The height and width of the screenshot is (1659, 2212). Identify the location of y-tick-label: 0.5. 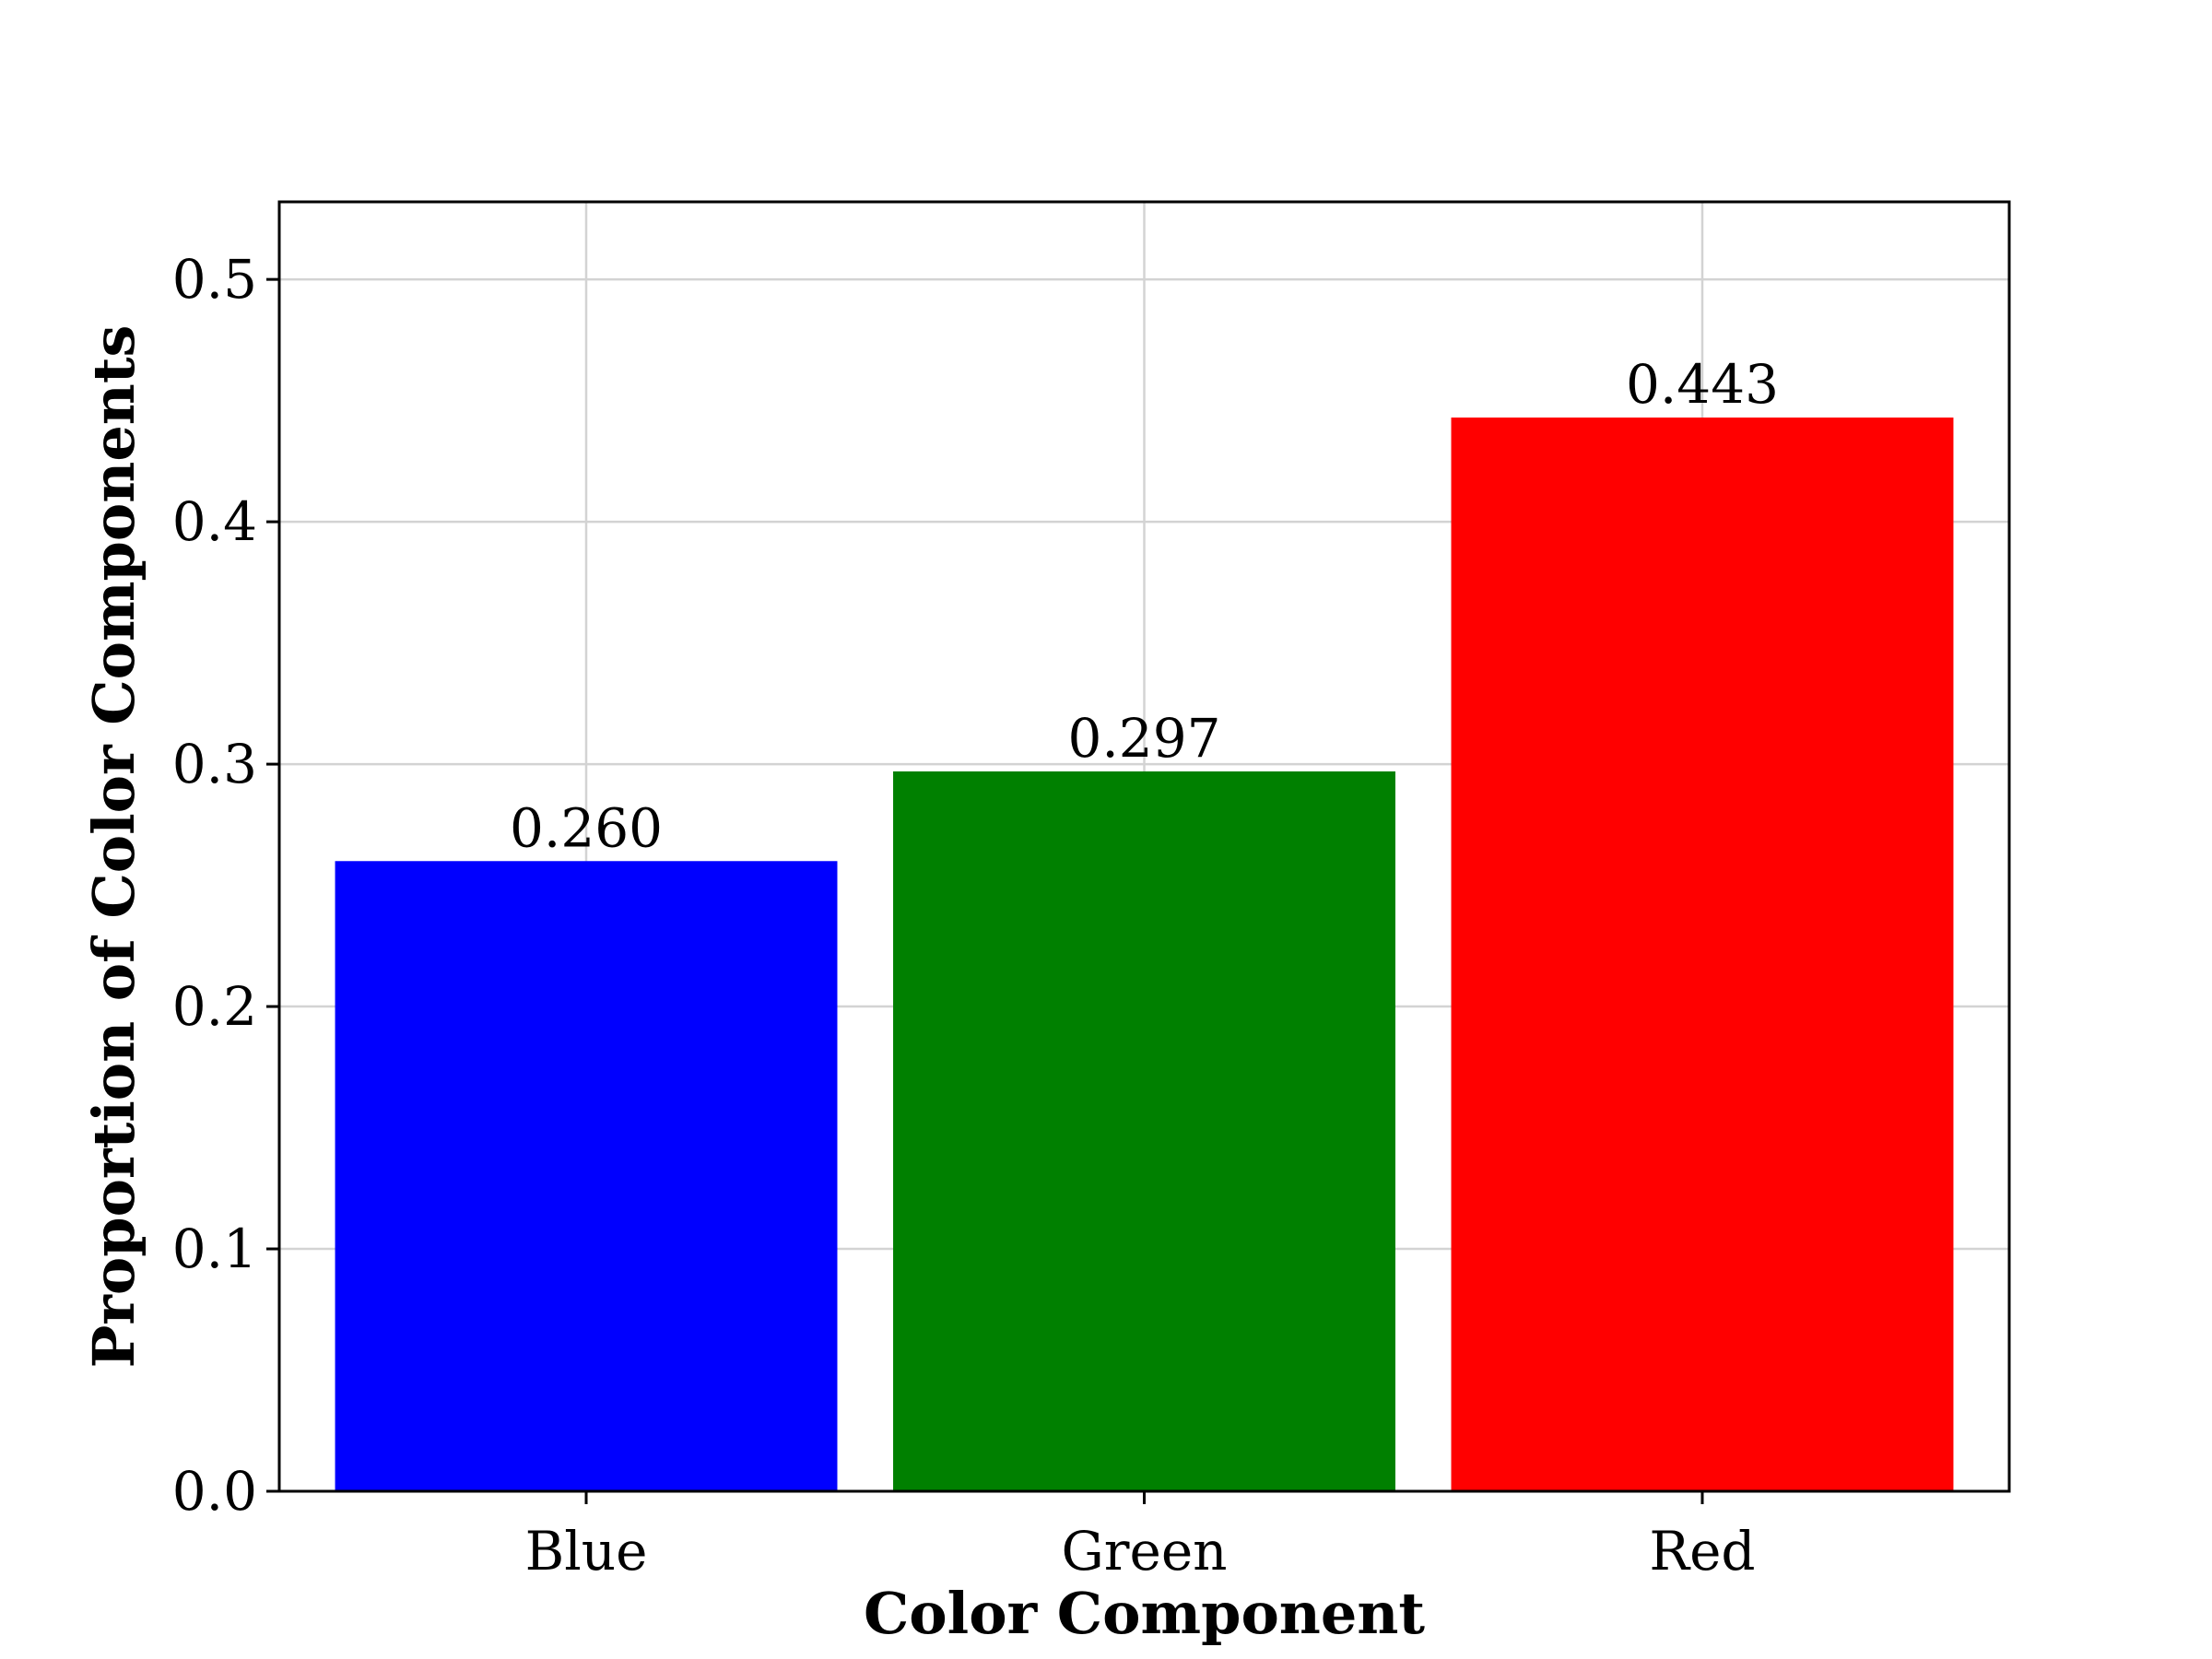
(214, 279).